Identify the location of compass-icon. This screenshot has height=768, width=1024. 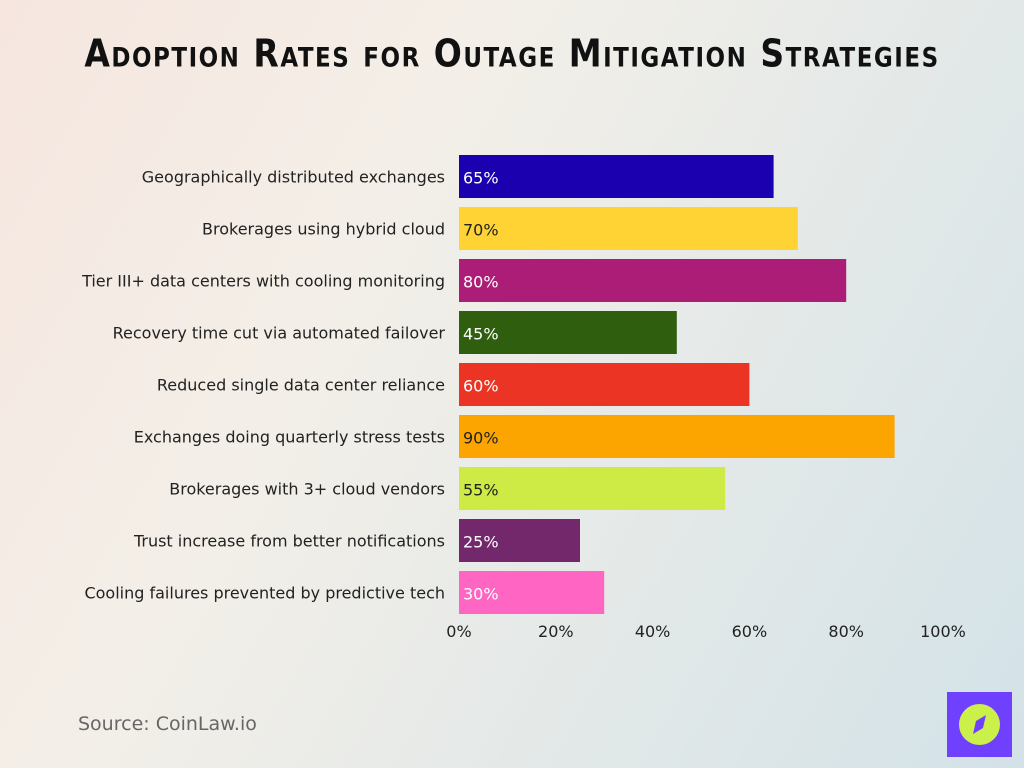
(979, 724).